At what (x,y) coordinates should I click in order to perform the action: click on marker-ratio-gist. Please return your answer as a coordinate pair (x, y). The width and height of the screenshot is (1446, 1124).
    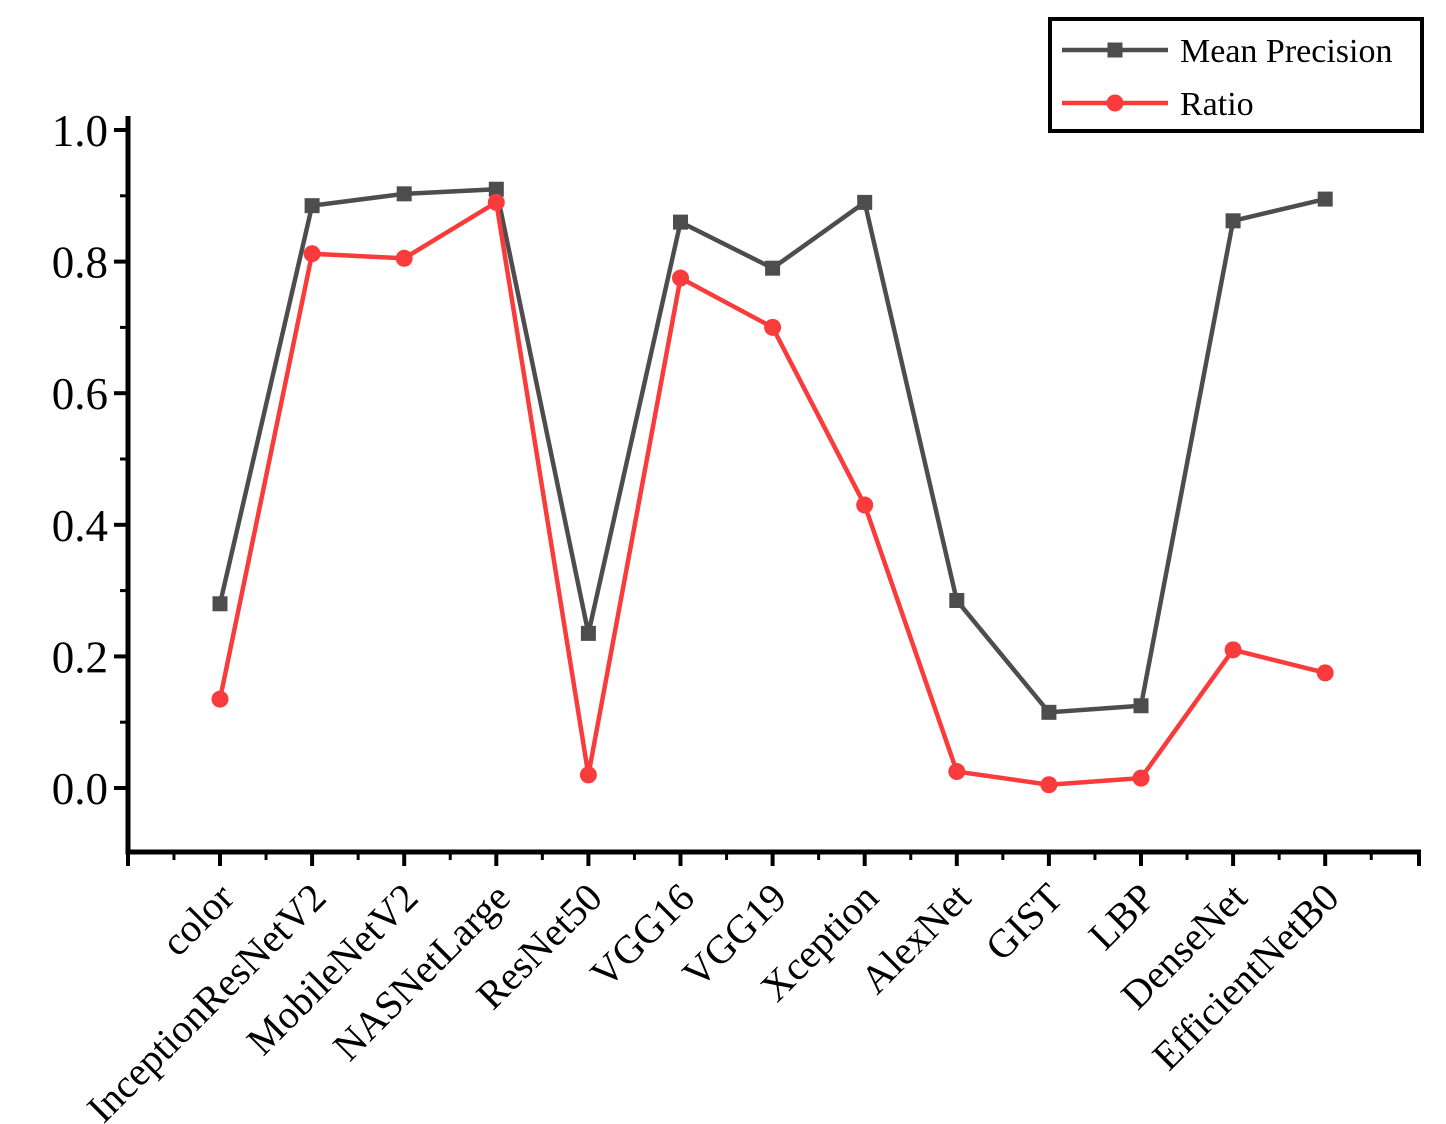
    Looking at the image, I should click on (1049, 785).